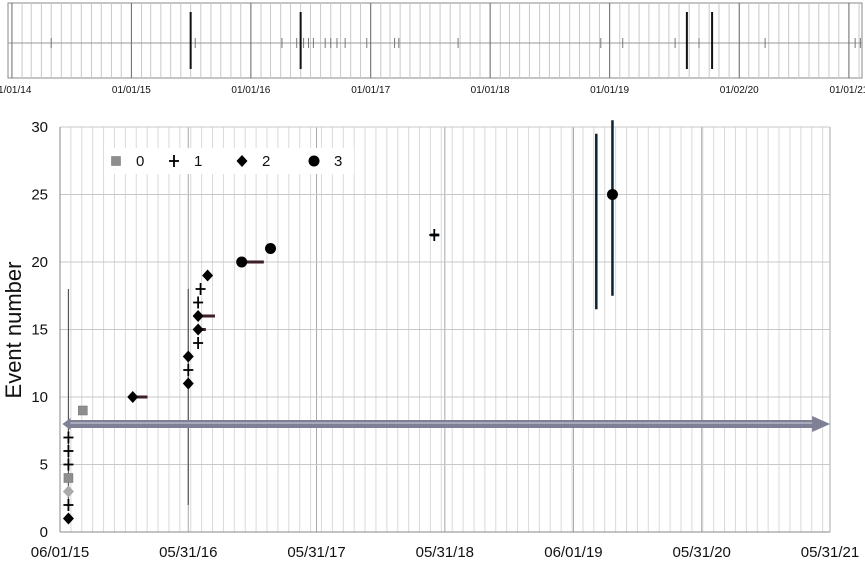 This screenshot has width=865, height=561. What do you see at coordinates (266, 161) in the screenshot?
I see `legend-label: 2` at bounding box center [266, 161].